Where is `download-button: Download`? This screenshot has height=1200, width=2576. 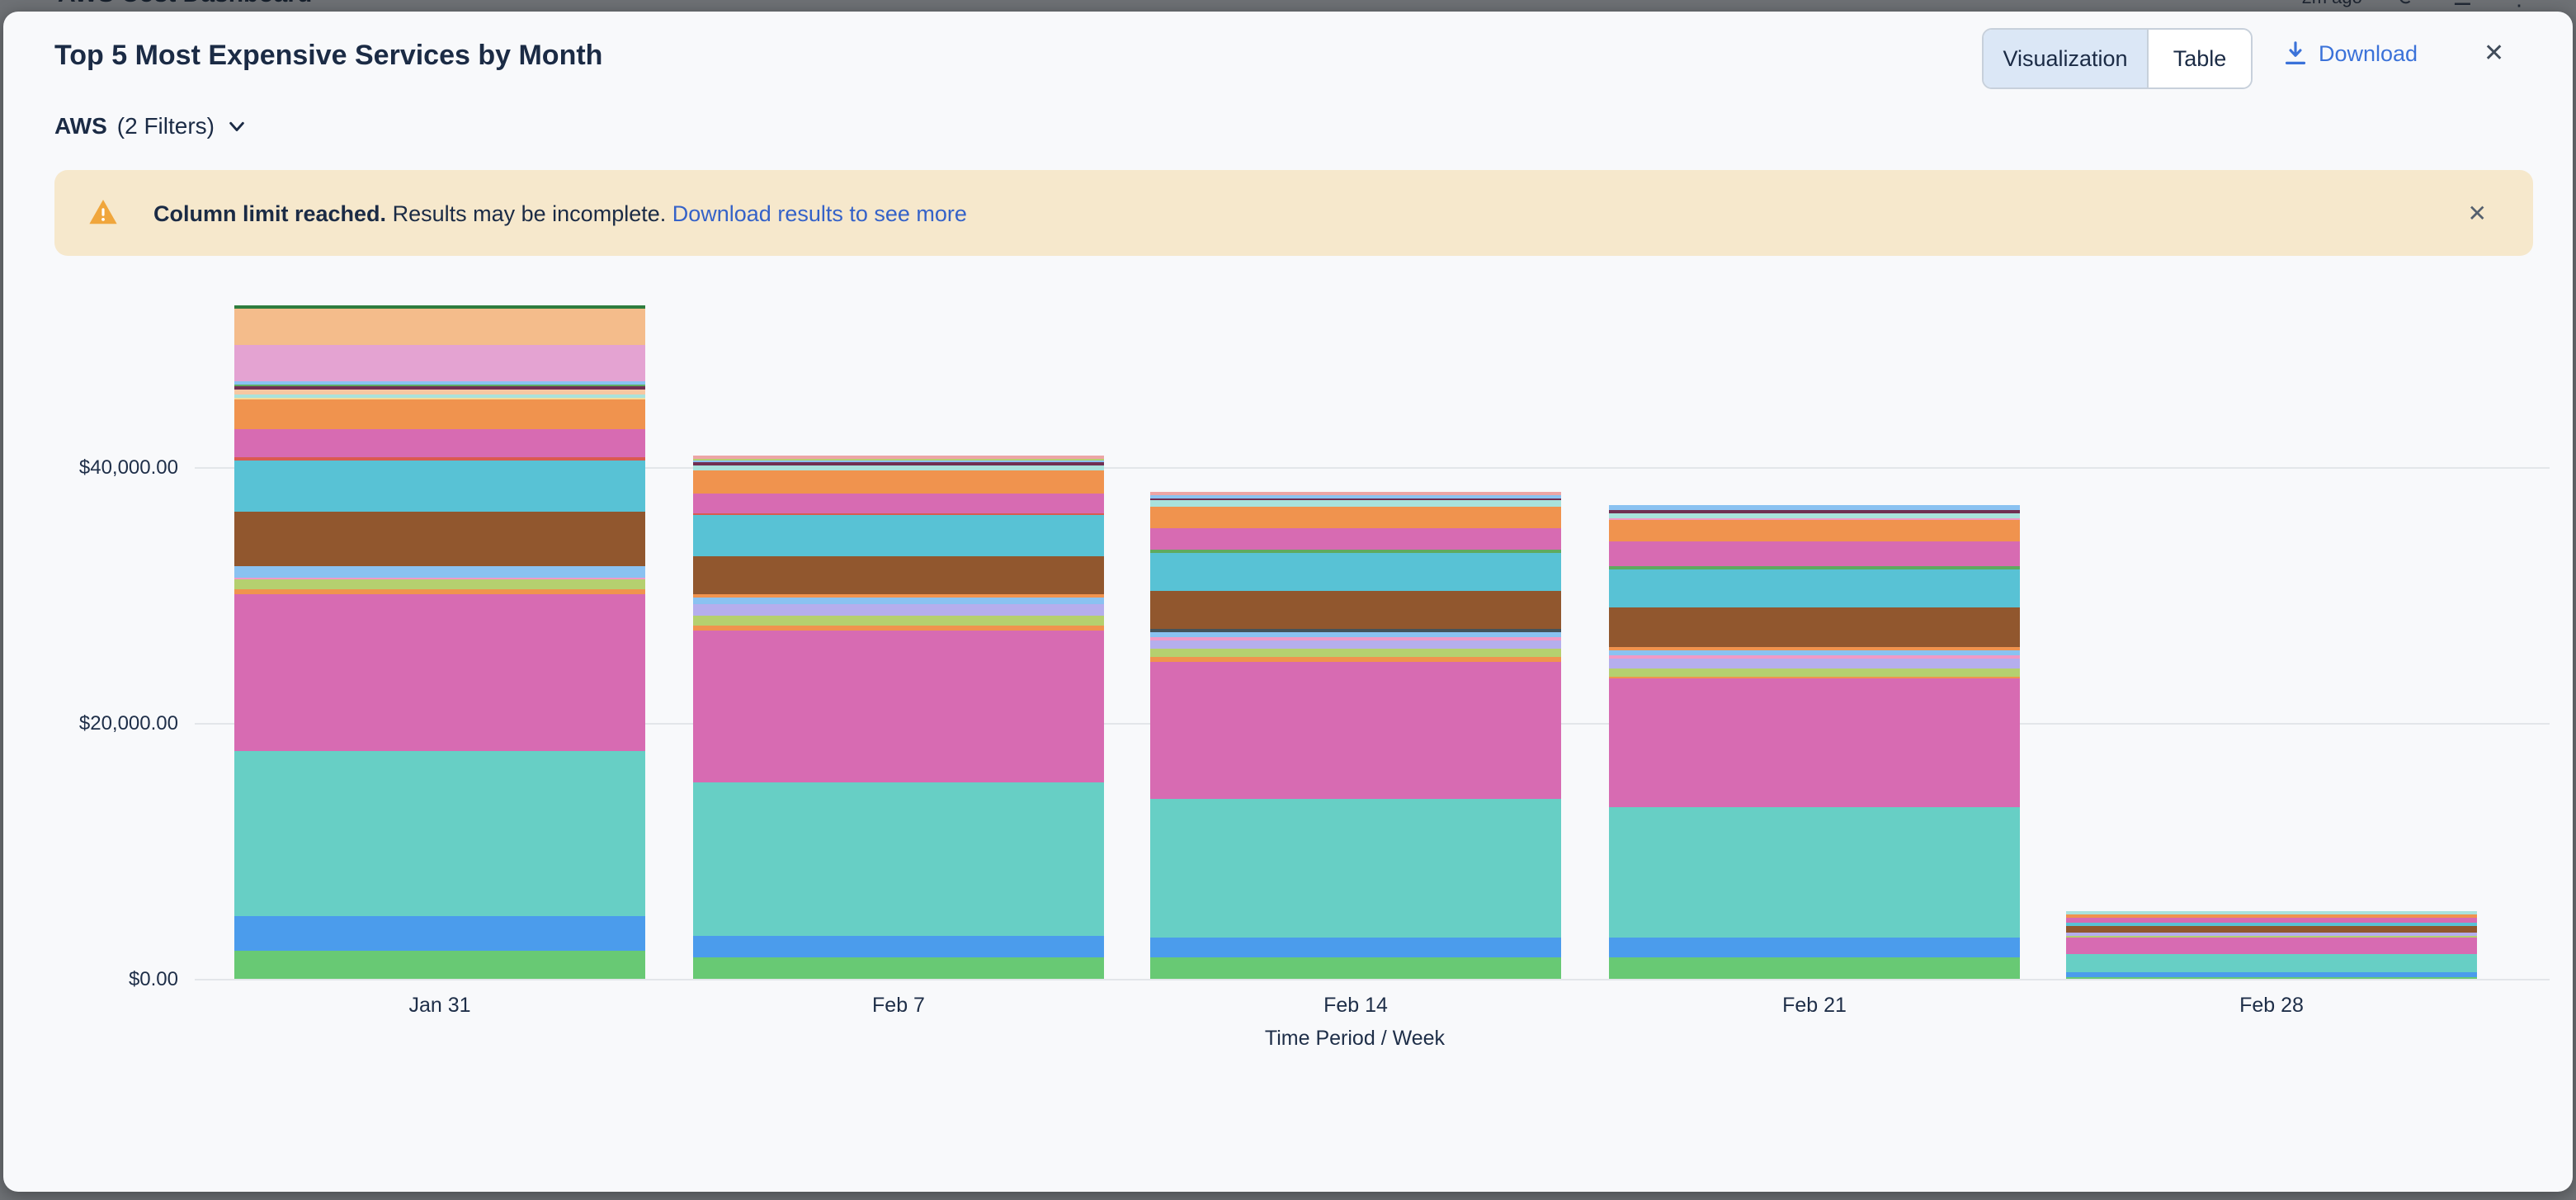 download-button: Download is located at coordinates (2351, 54).